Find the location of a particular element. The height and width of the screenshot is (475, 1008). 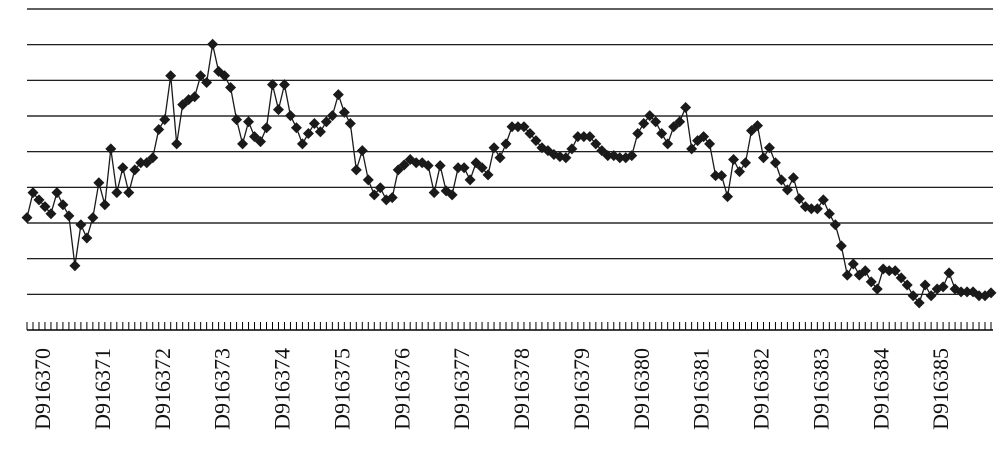

x-tick-label: D916385 is located at coordinates (940, 389).